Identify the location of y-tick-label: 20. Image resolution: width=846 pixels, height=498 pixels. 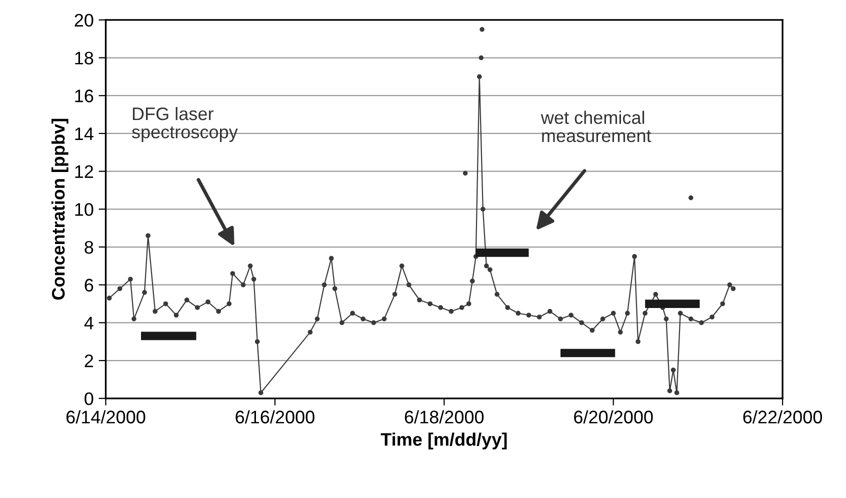
(84, 20).